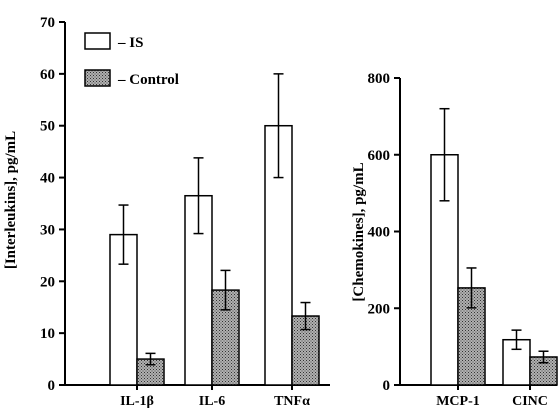 The height and width of the screenshot is (410, 560). Describe the element at coordinates (148, 80) in the screenshot. I see `legend-label-control: – Control` at that location.